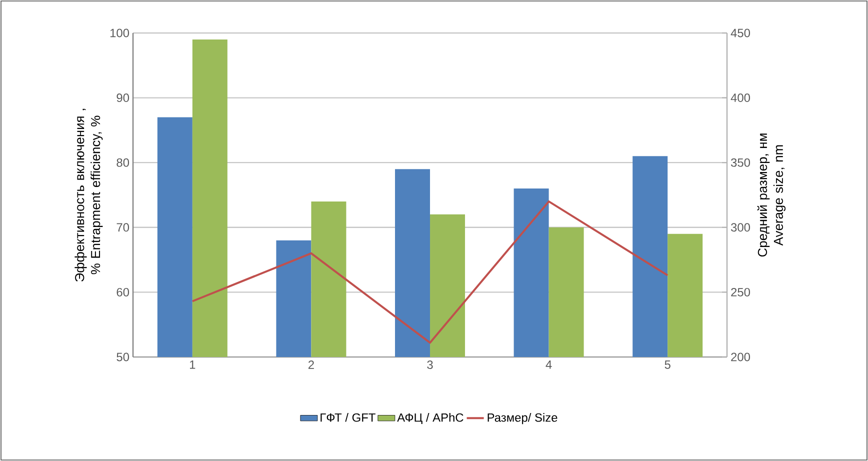  What do you see at coordinates (123, 227) in the screenshot?
I see `y-tick-label: 70` at bounding box center [123, 227].